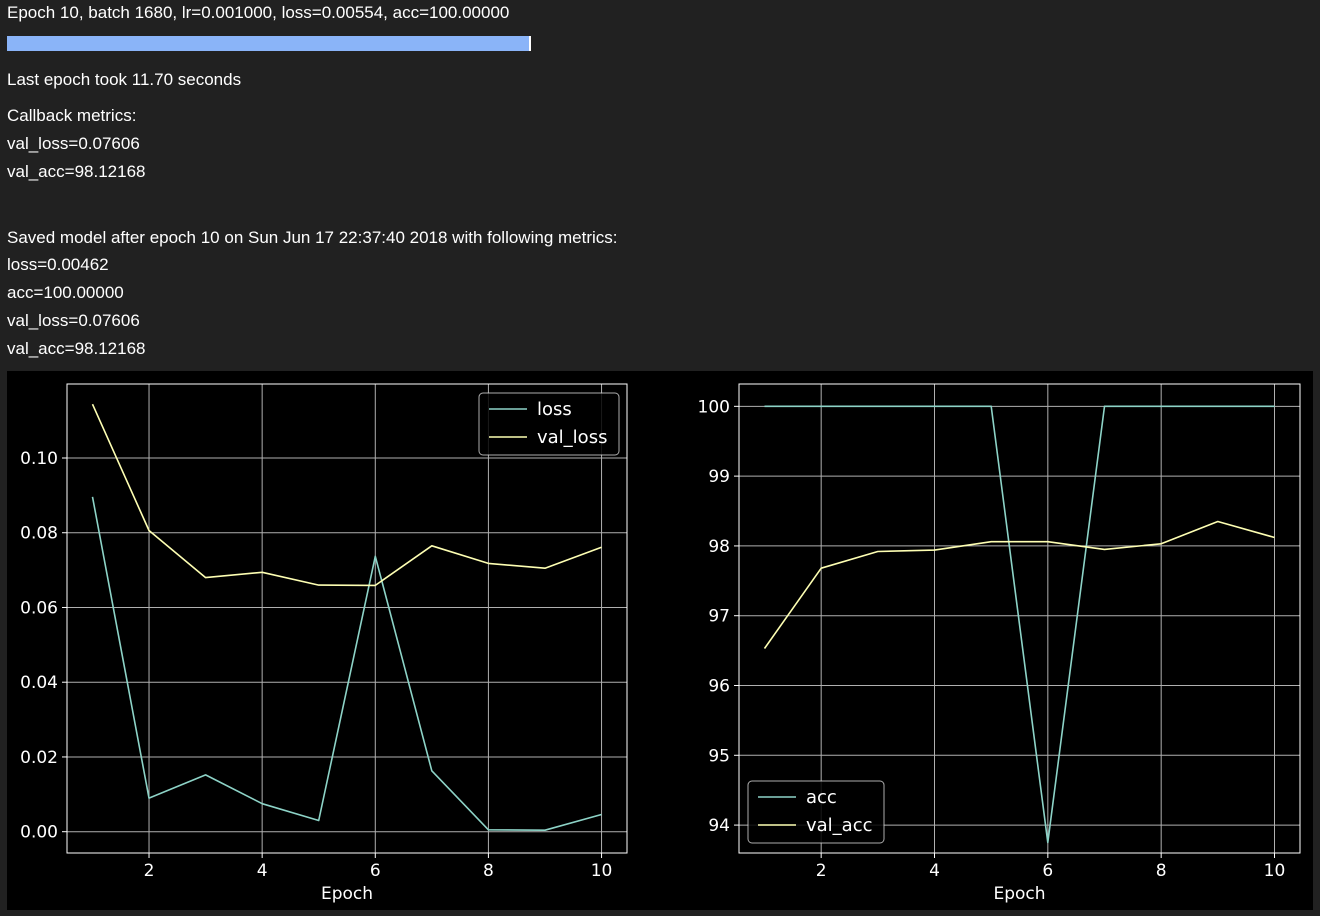 The width and height of the screenshot is (1320, 916). Describe the element at coordinates (719, 617) in the screenshot. I see `y-tick-label: 97` at that location.